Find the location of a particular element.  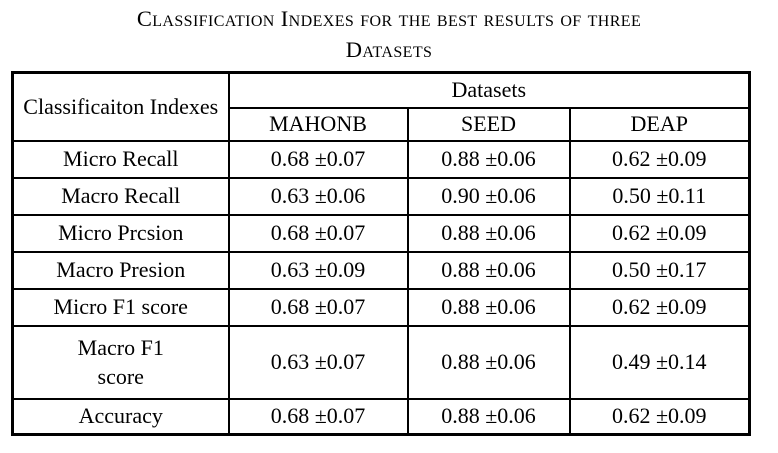

row-label: Micro Recall is located at coordinates (120, 159).